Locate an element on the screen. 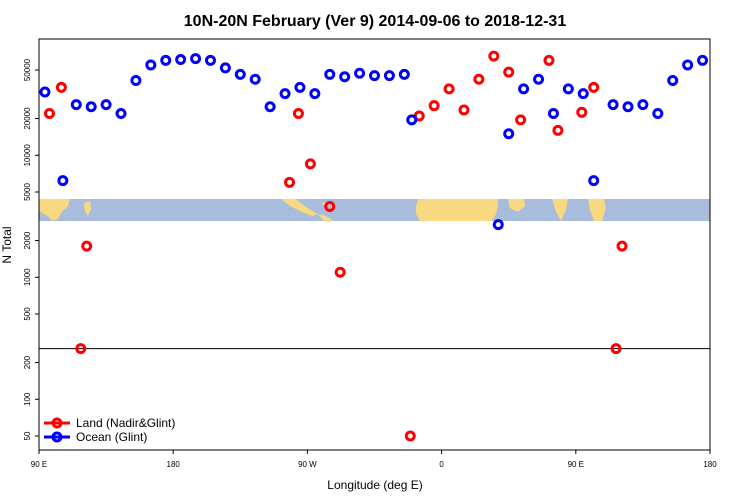 The image size is (750, 500). y-tick-label: 1000 is located at coordinates (27, 277).